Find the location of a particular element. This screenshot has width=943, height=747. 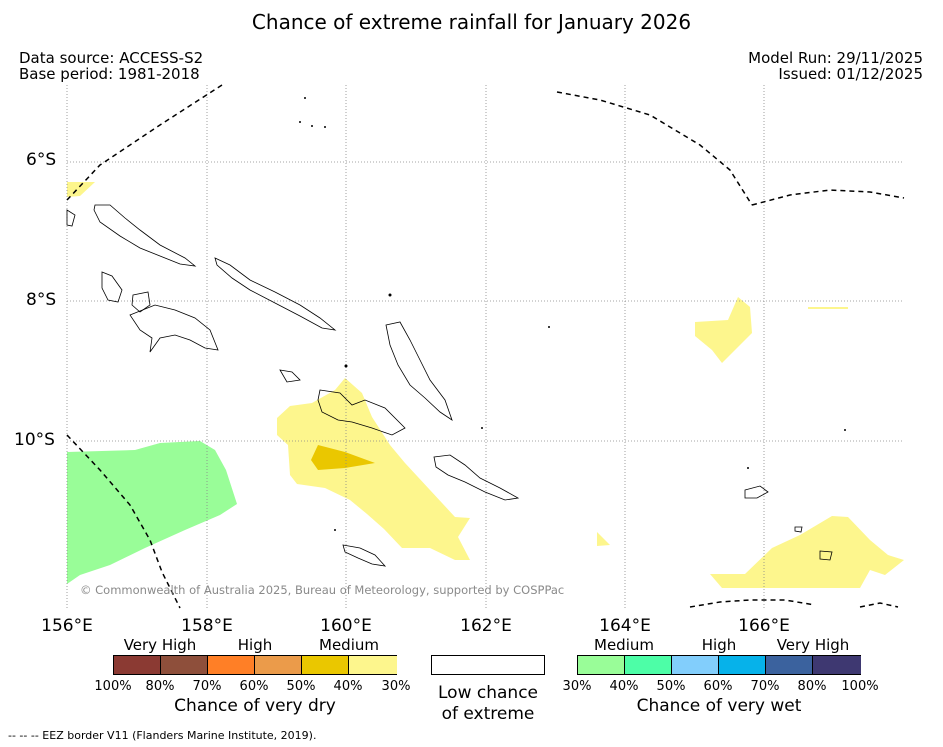

dry-area-strip is located at coordinates (828, 308).